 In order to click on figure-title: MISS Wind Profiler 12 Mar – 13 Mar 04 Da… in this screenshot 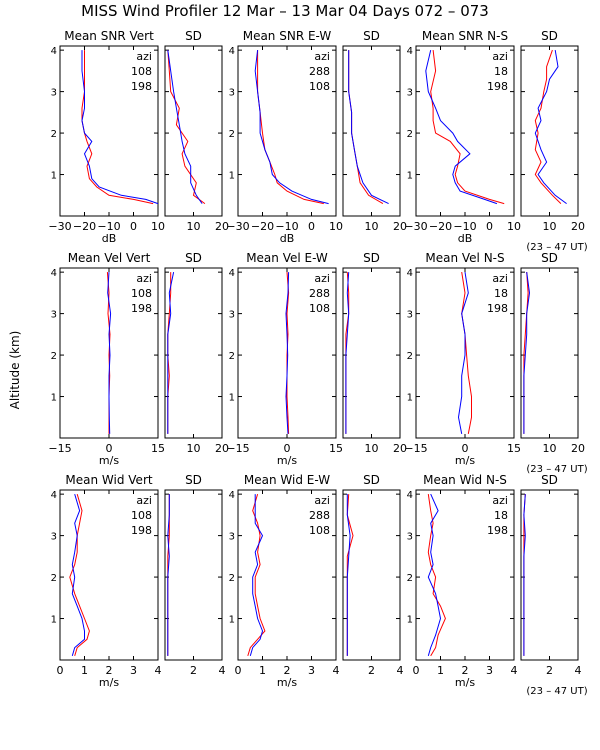, I will do `click(285, 11)`.